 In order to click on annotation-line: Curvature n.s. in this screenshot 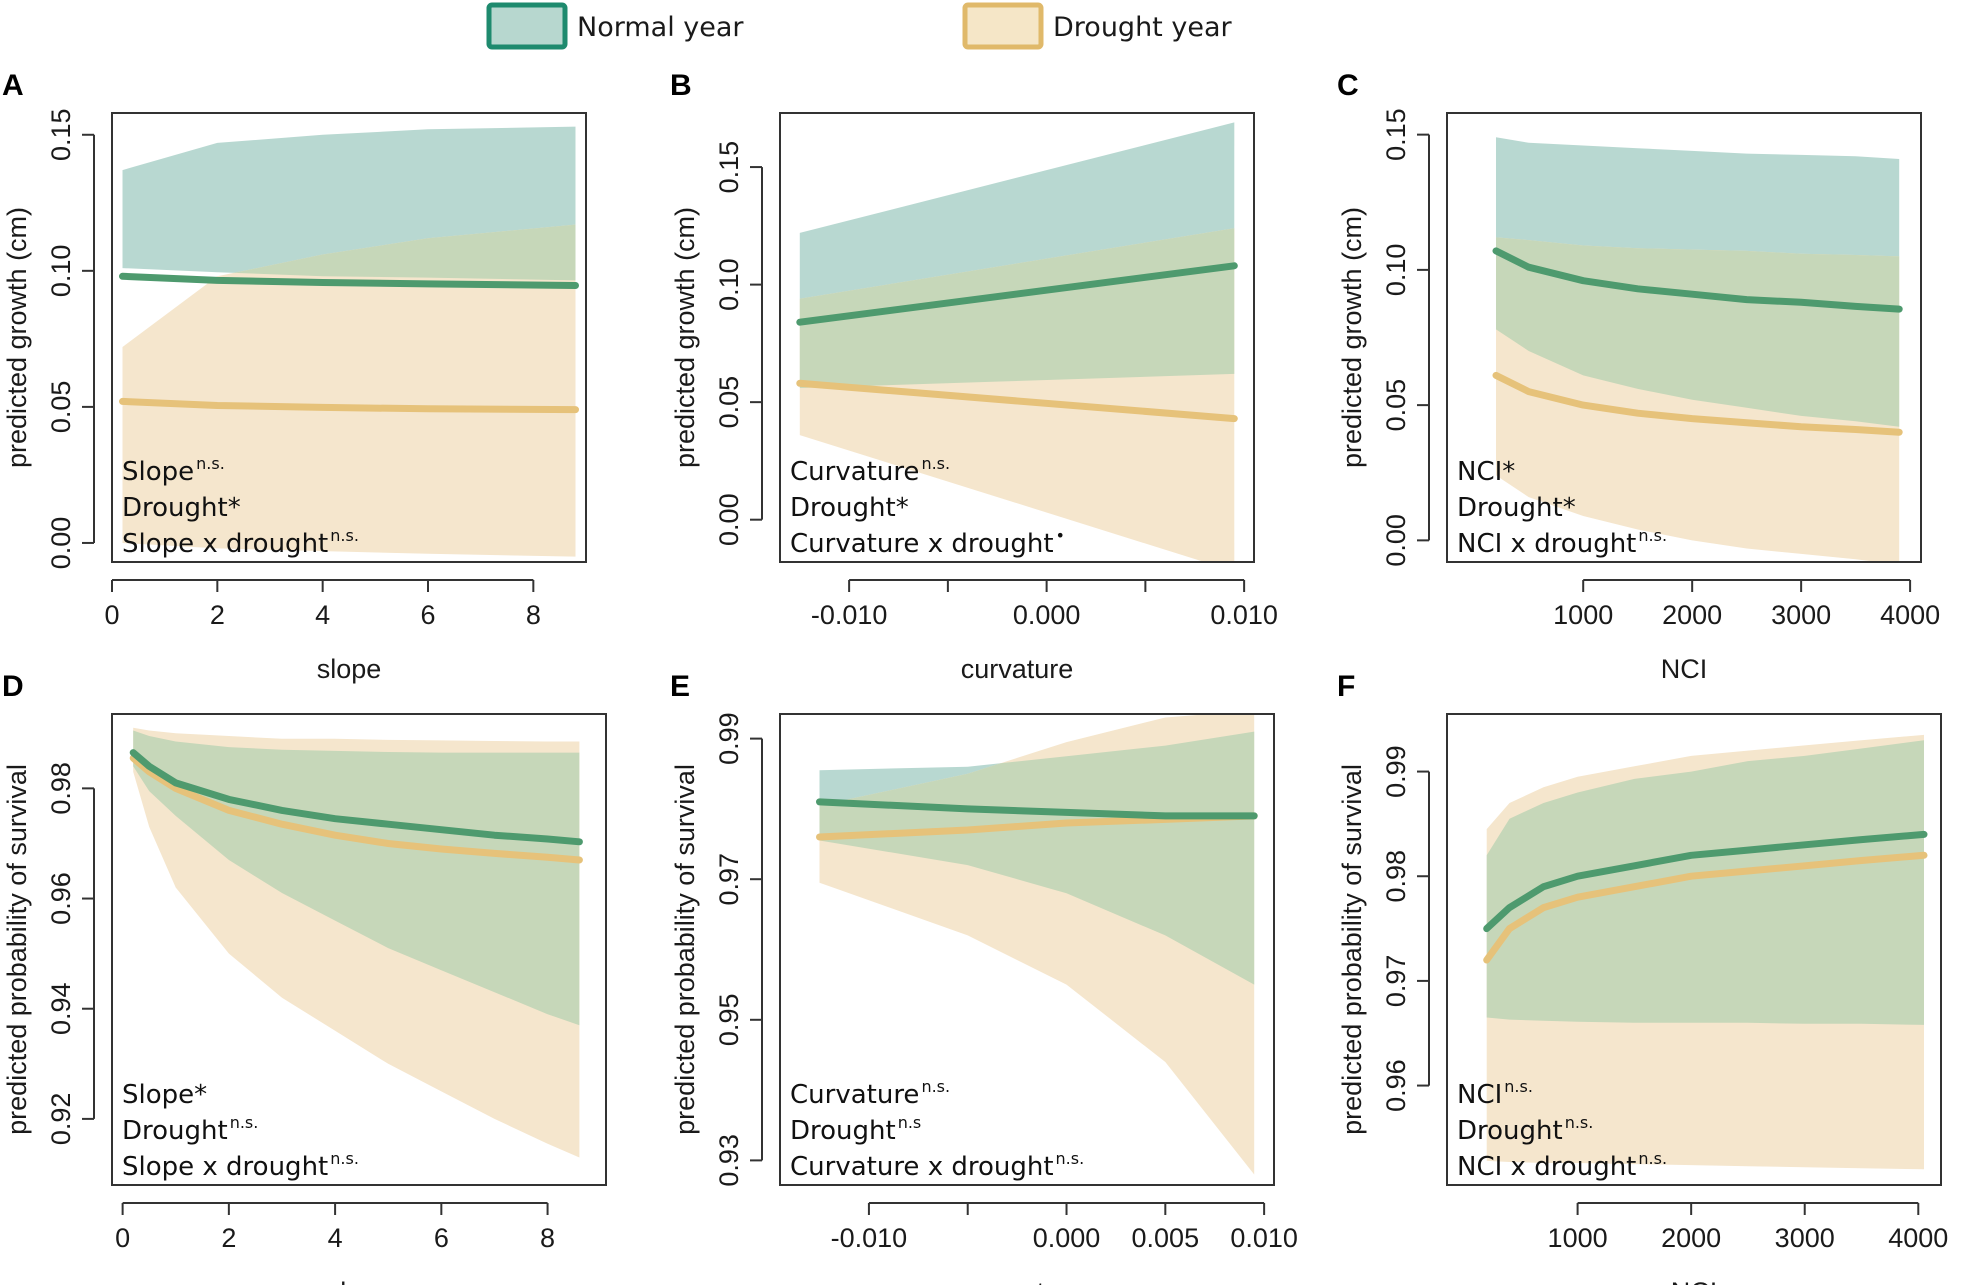, I will do `click(870, 1093)`.